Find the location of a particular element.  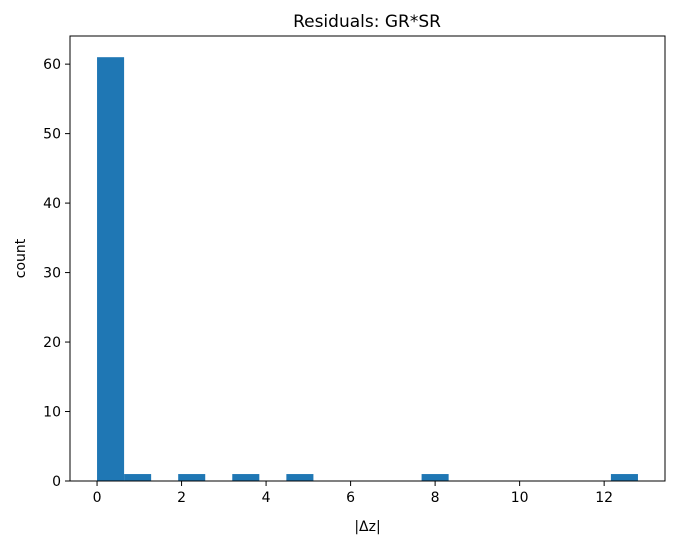

x-tick-label: 4 is located at coordinates (266, 498).